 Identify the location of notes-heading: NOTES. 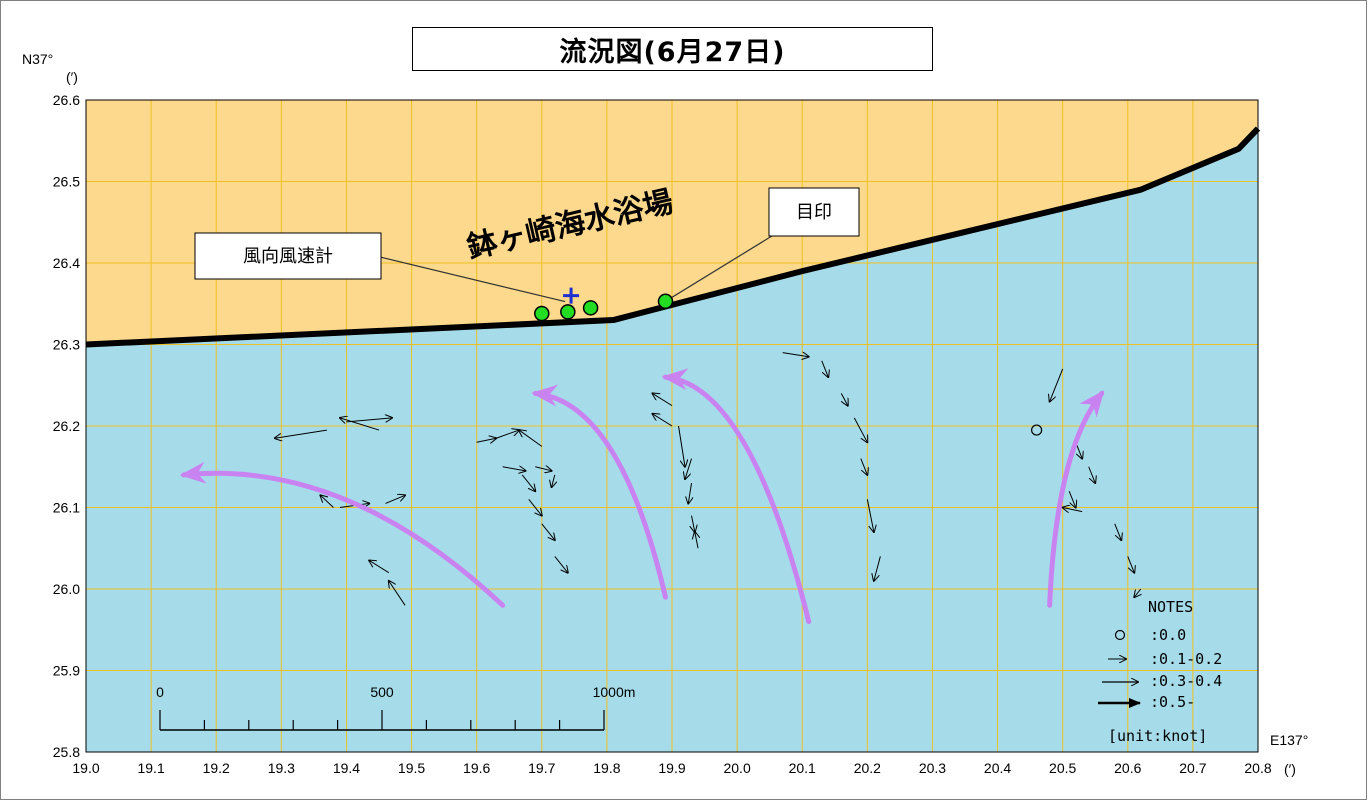
(1170, 607).